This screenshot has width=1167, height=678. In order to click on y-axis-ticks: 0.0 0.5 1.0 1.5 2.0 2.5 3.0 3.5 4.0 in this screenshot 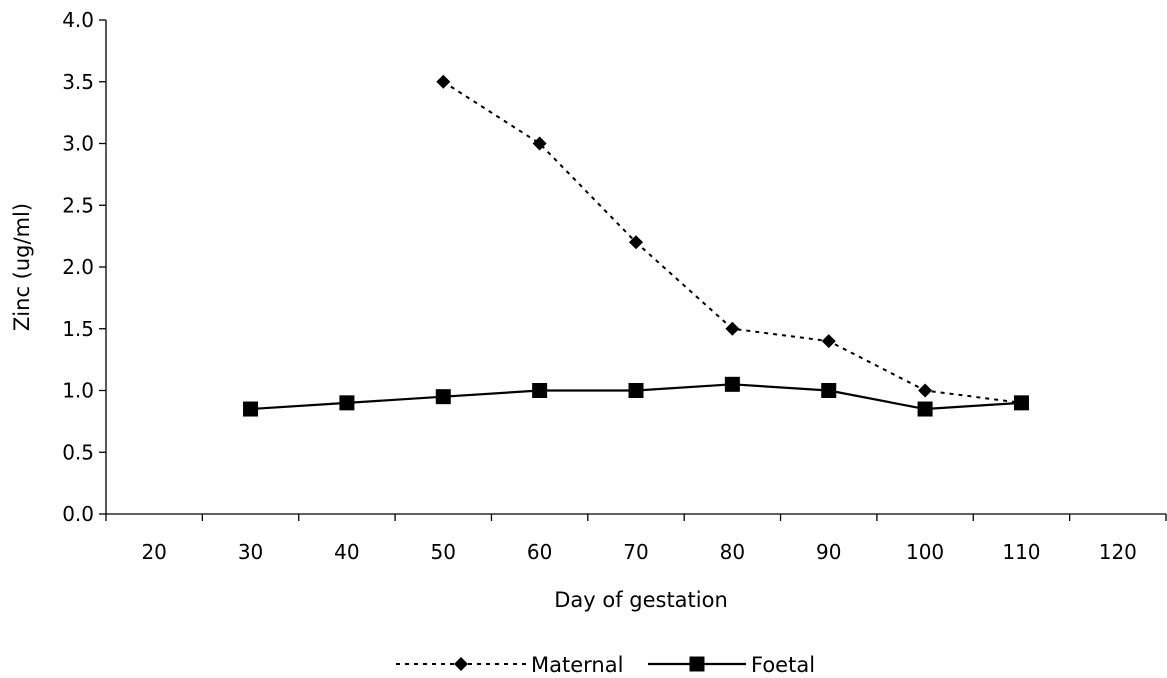, I will do `click(84, 267)`.